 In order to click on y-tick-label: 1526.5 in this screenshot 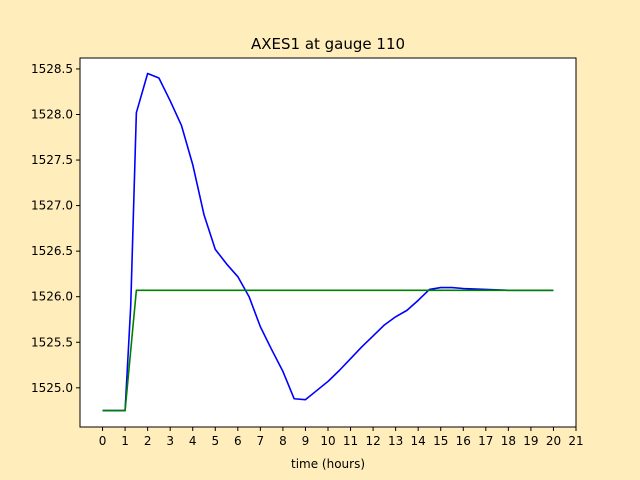, I will do `click(52, 251)`.